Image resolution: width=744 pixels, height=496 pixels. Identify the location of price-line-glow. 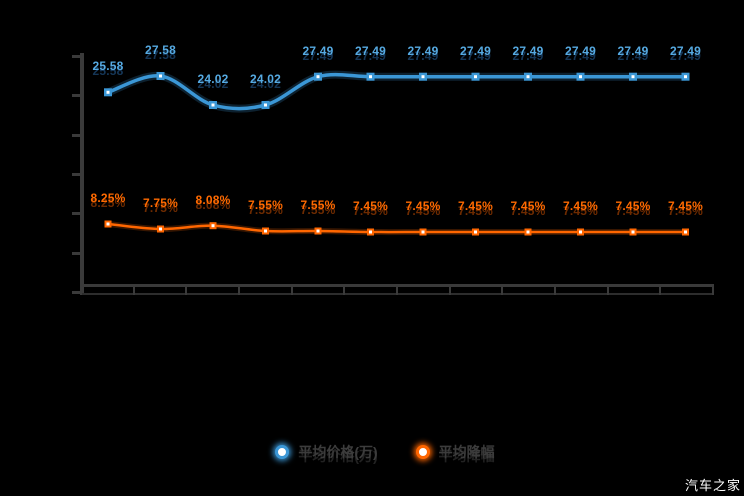
(396, 91).